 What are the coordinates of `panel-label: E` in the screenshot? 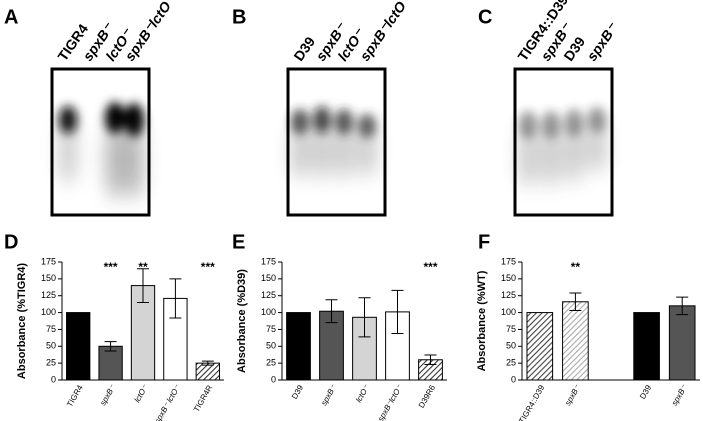 It's located at (238, 242).